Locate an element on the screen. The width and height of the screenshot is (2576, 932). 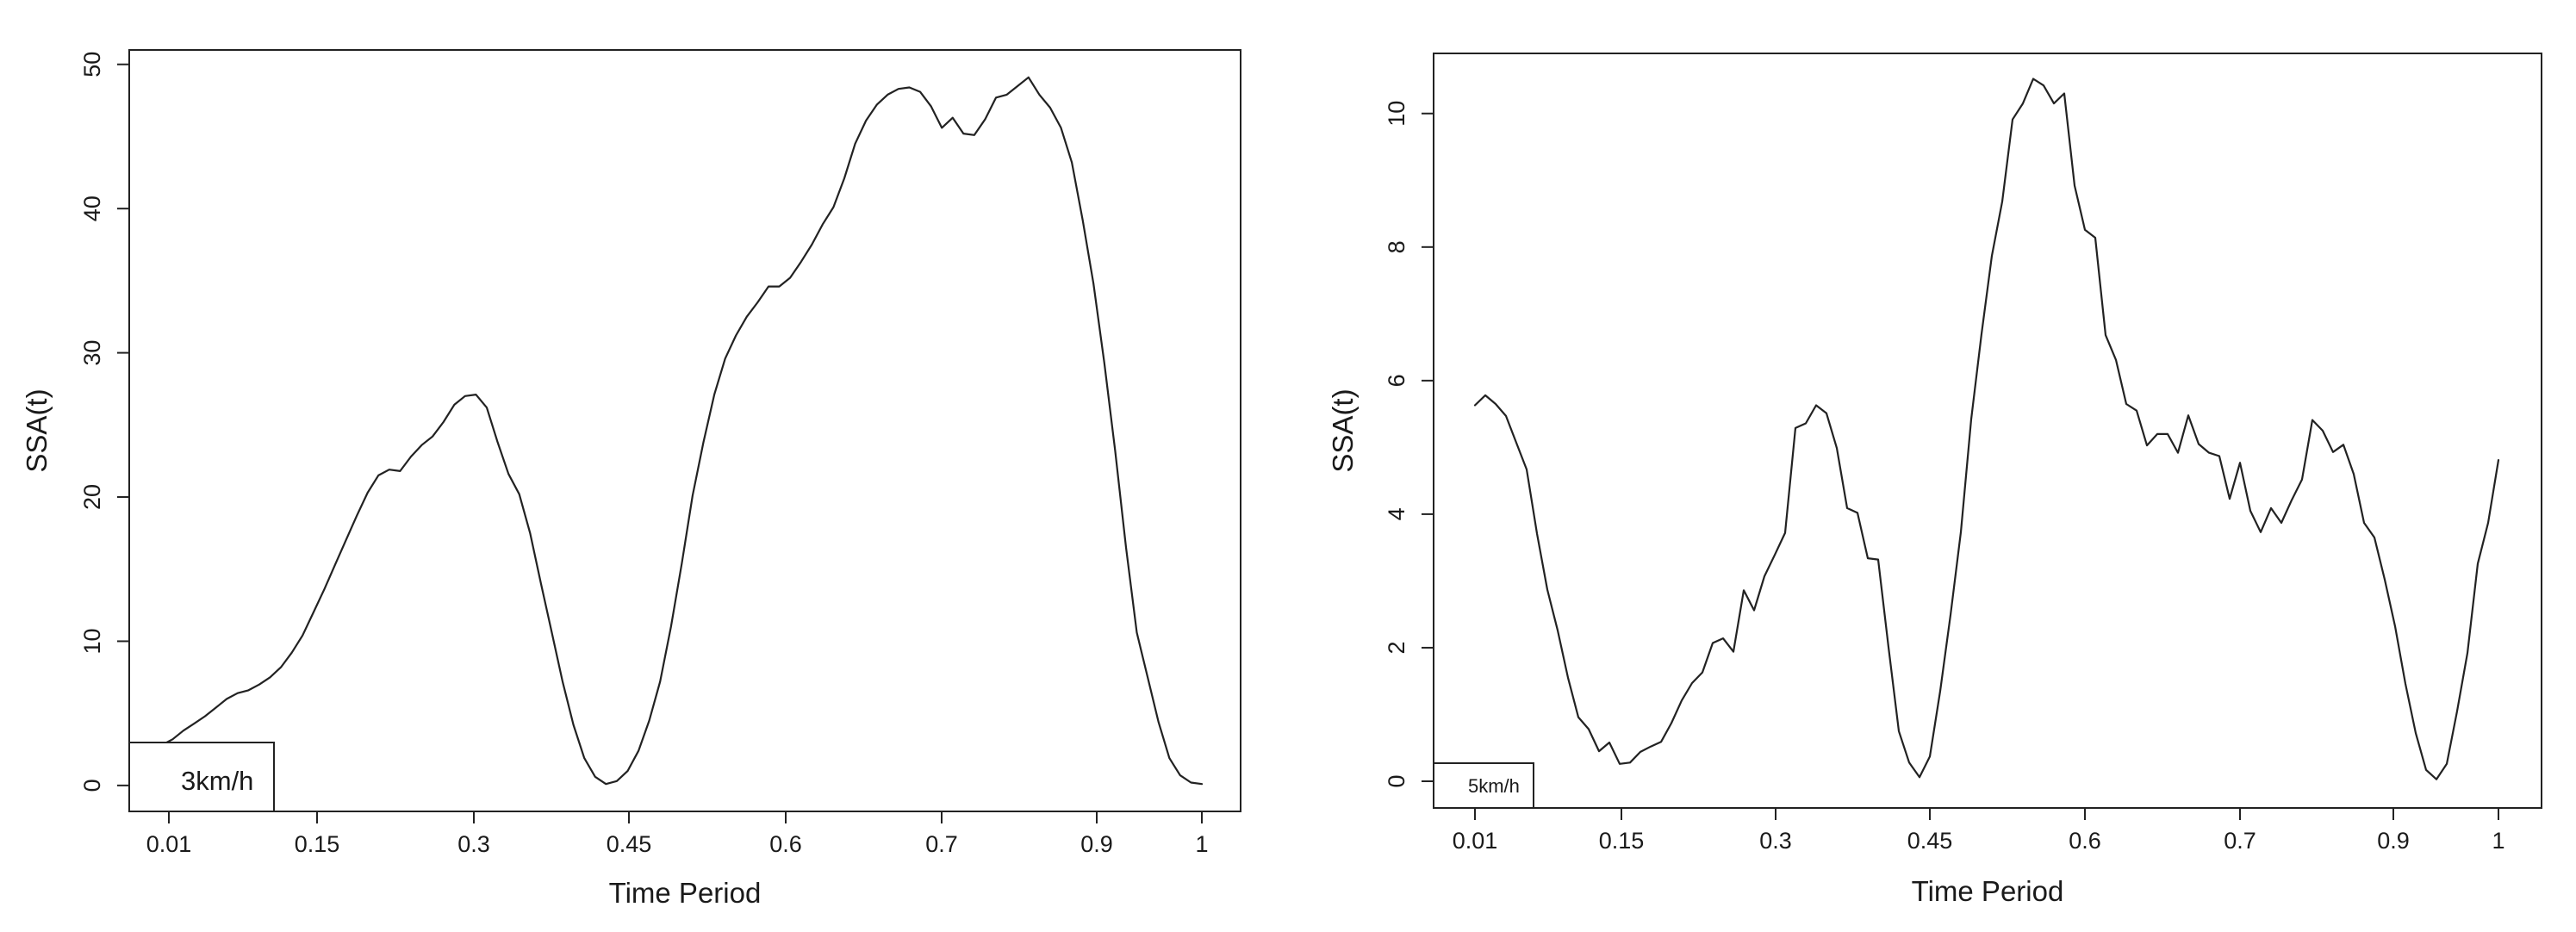
legend-label: 5km/h is located at coordinates (1494, 786).